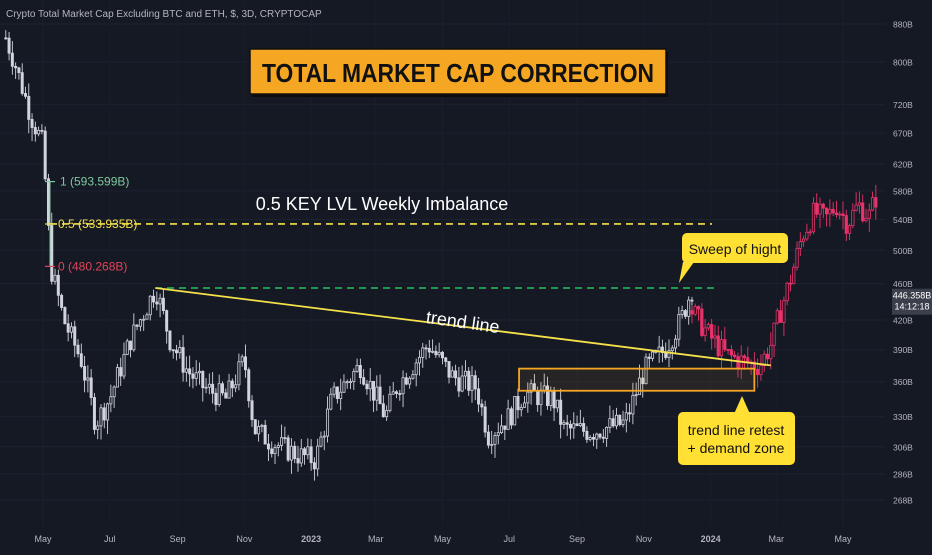 This screenshot has width=932, height=555. What do you see at coordinates (736, 448) in the screenshot?
I see `retest-callout-line2: + demand zone` at bounding box center [736, 448].